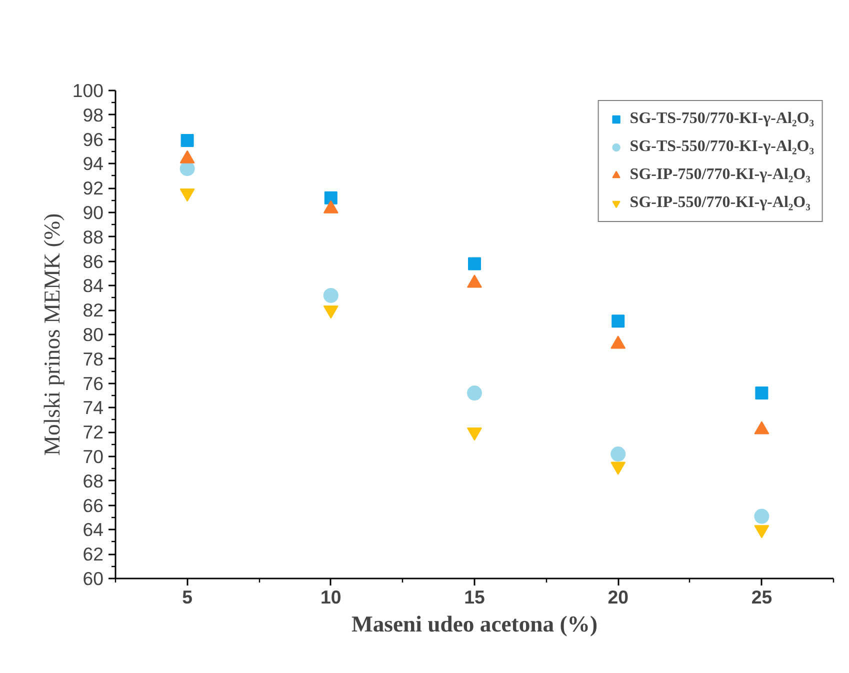  What do you see at coordinates (722, 119) in the screenshot?
I see `legend-label: SG-TS-750/770-KI-γ-Al₂O₃` at bounding box center [722, 119].